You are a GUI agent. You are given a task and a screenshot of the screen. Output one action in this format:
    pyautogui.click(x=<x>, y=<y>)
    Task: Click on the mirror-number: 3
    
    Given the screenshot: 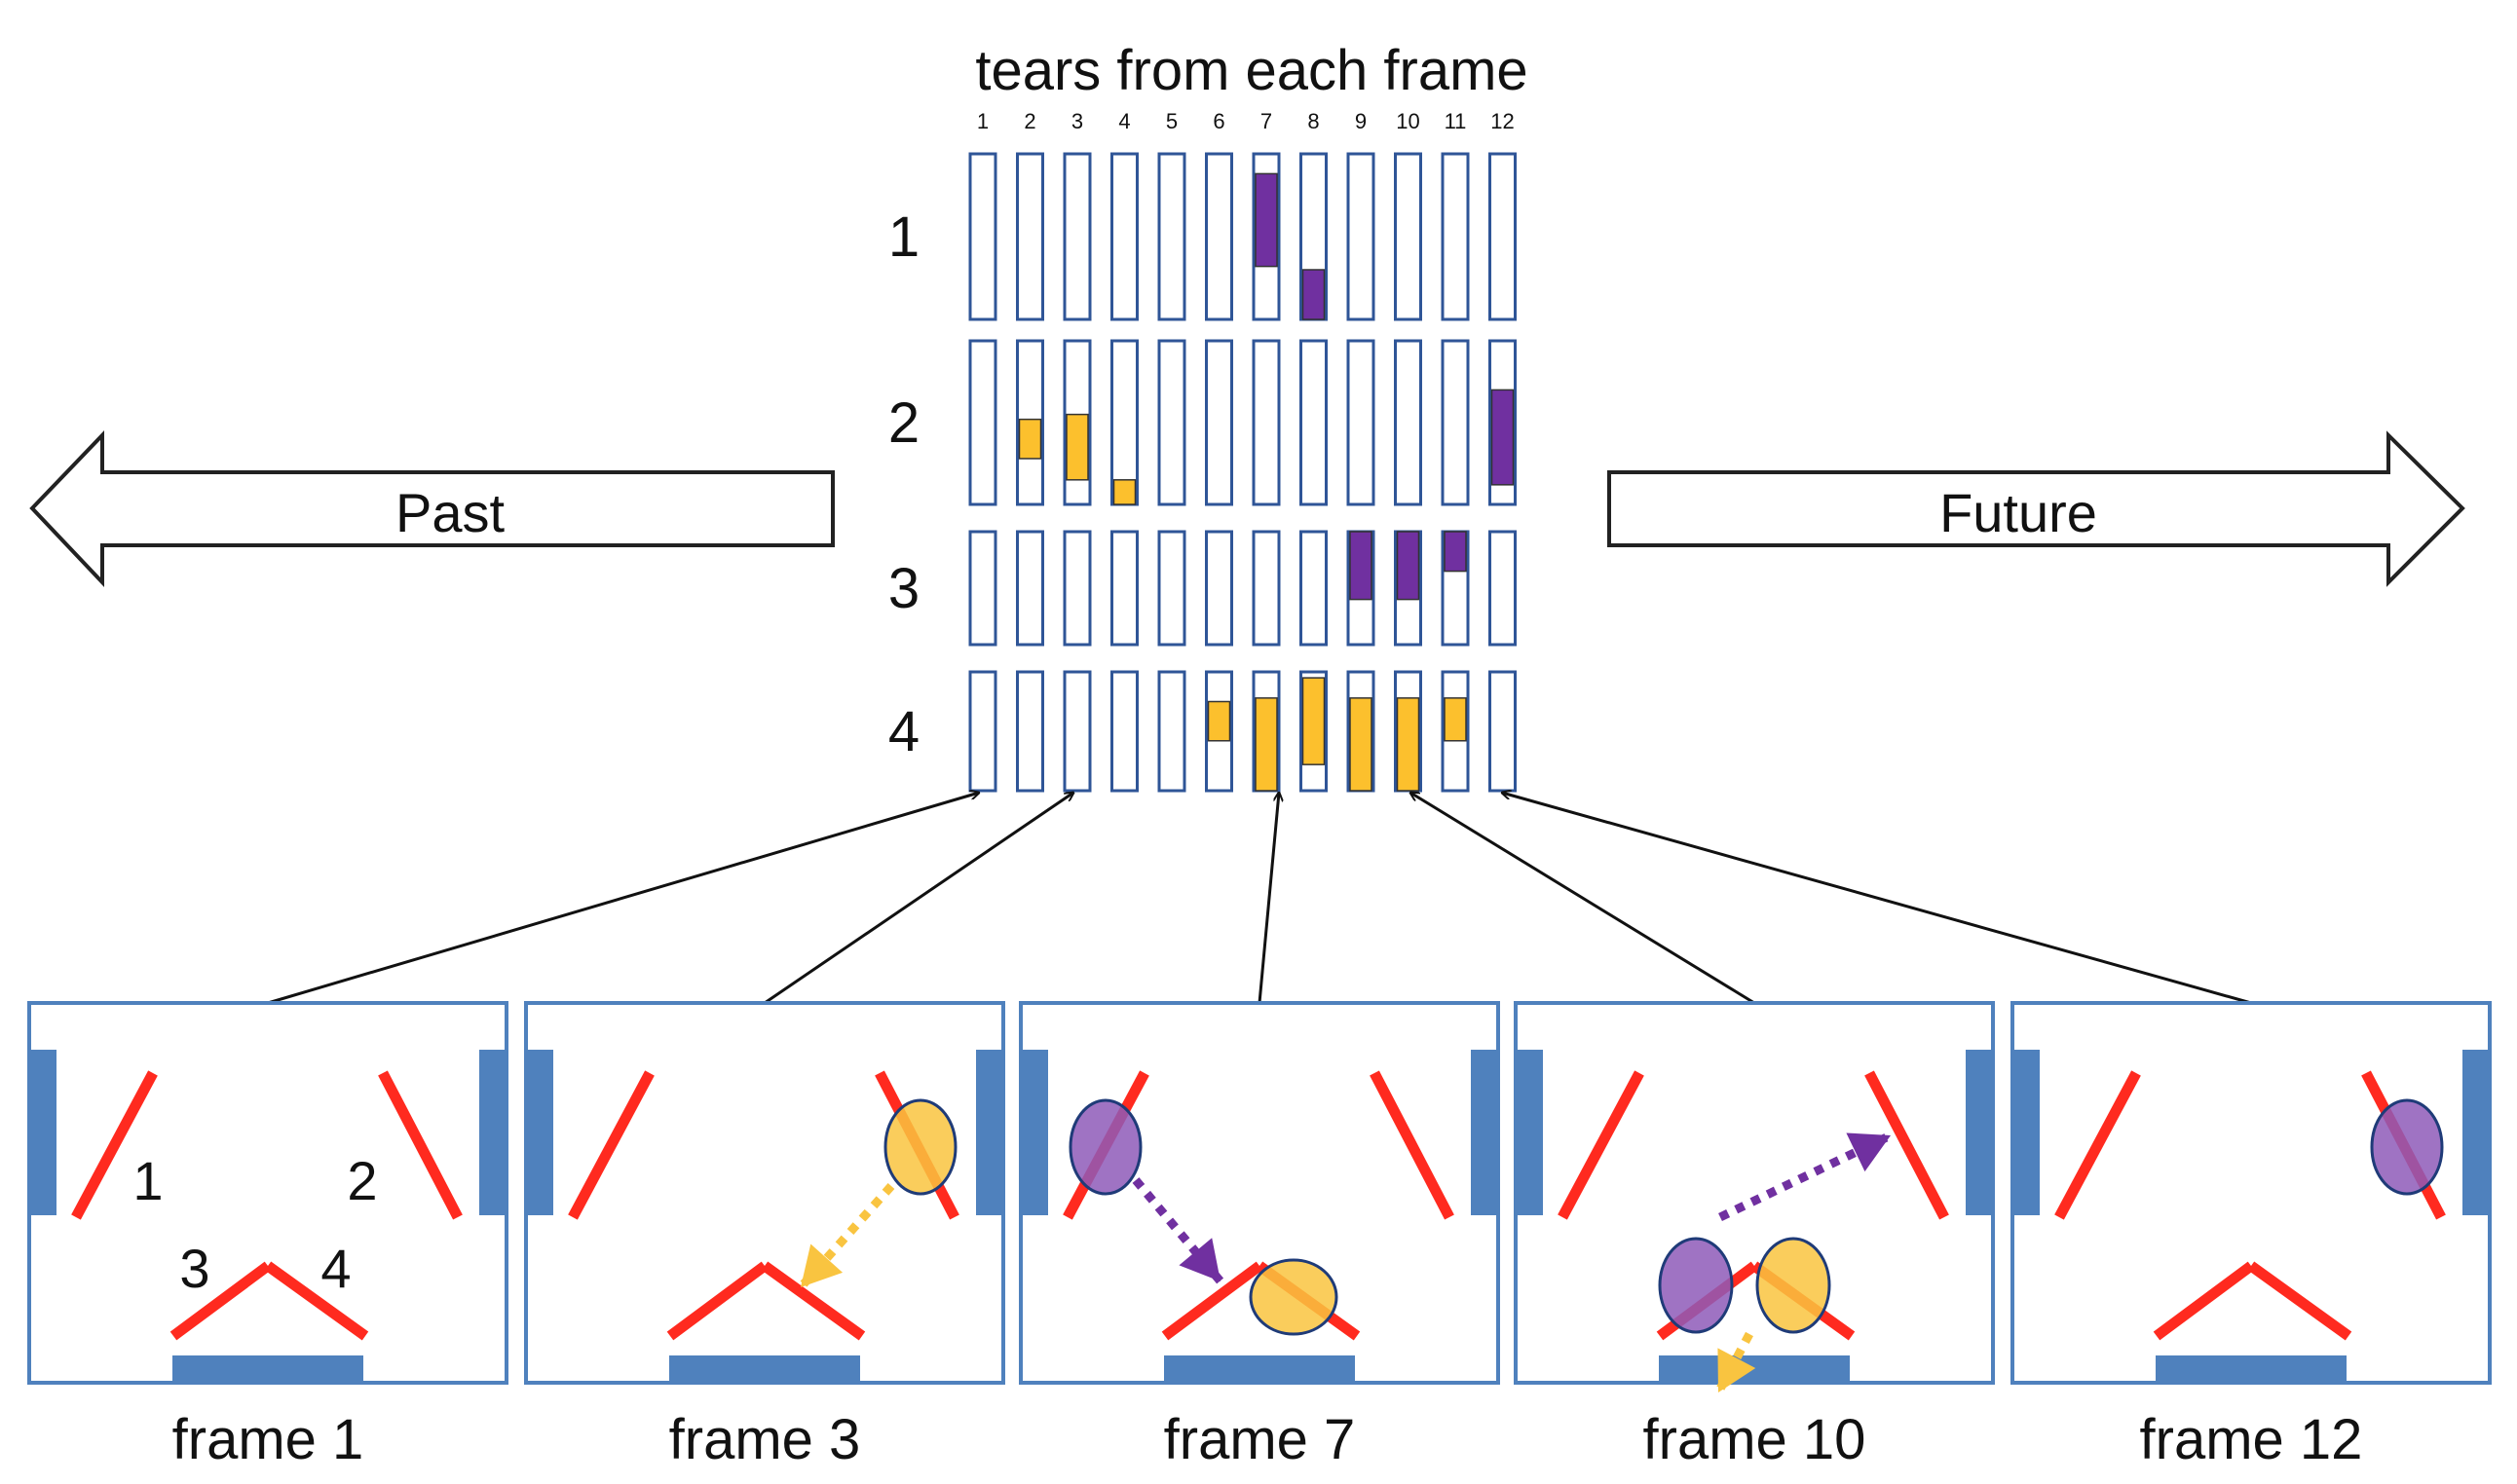 What is the action you would take?
    pyautogui.click(x=194, y=1268)
    